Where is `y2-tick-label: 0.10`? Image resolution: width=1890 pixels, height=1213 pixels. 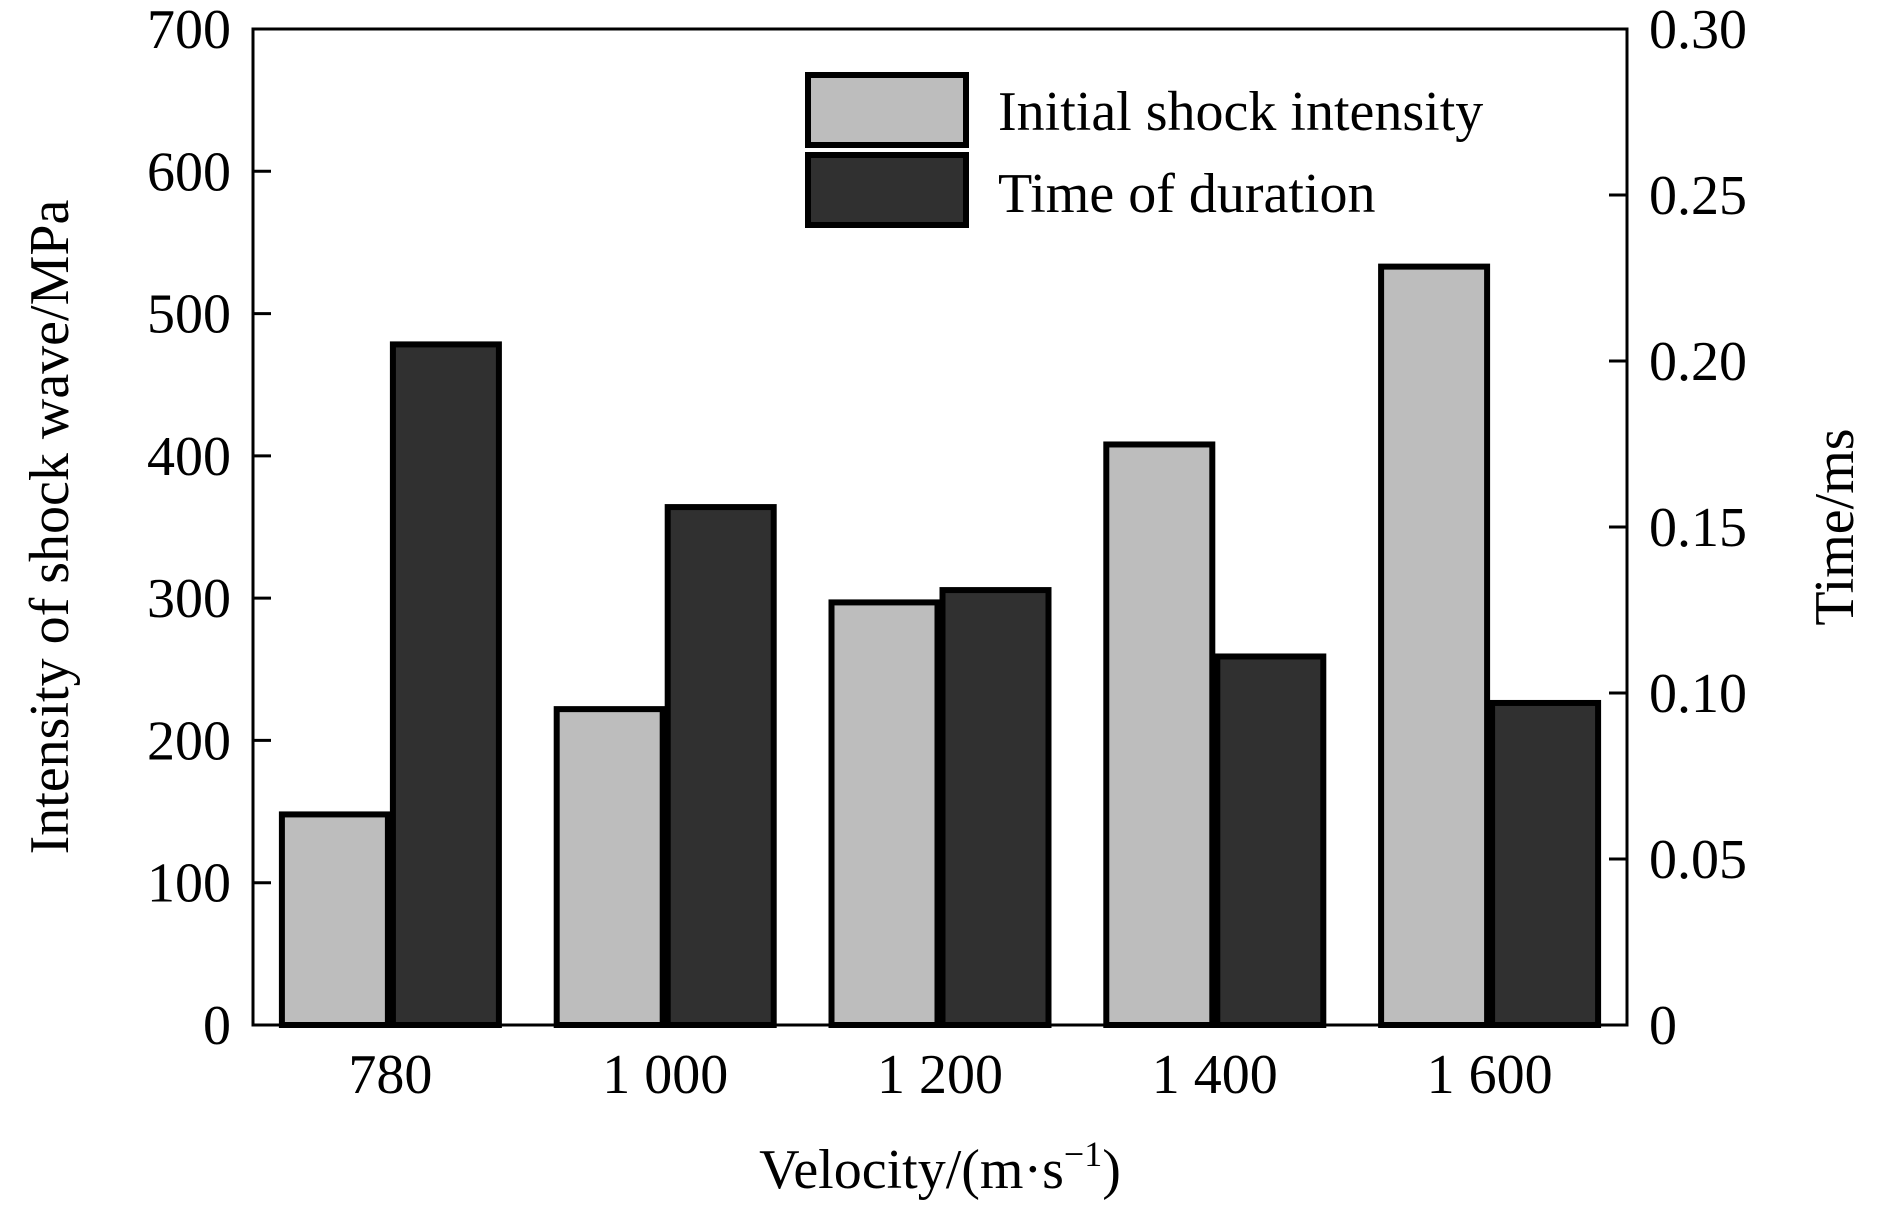
y2-tick-label: 0.10 is located at coordinates (1698, 694).